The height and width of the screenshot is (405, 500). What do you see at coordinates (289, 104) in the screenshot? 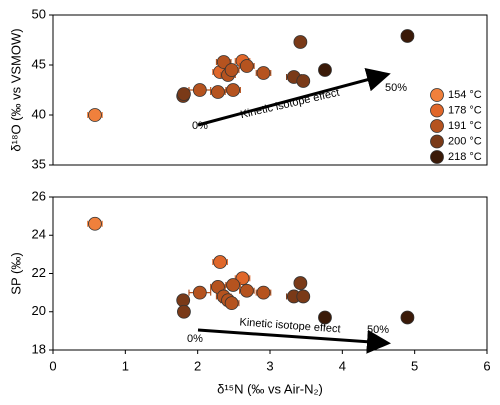
I see `annotation: Kinetic isotope effect` at bounding box center [289, 104].